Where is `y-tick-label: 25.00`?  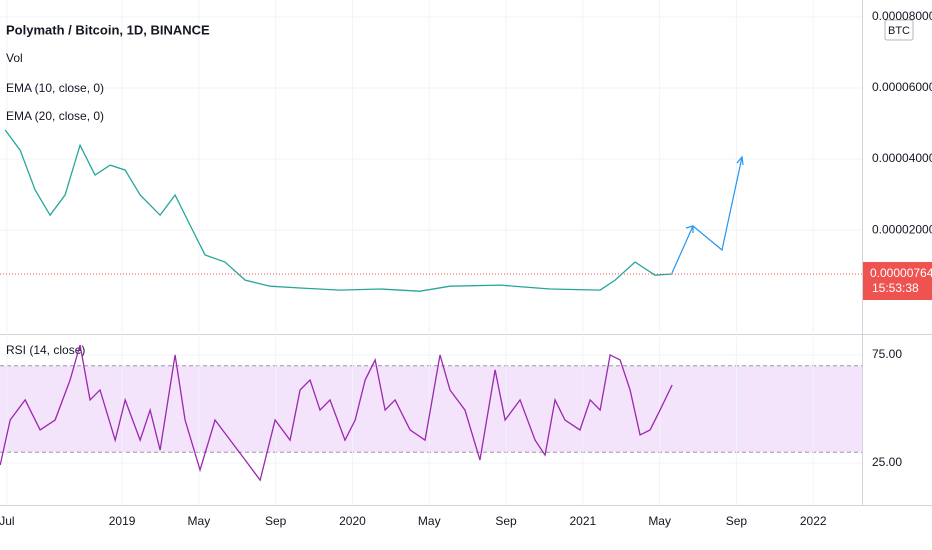 y-tick-label: 25.00 is located at coordinates (887, 462).